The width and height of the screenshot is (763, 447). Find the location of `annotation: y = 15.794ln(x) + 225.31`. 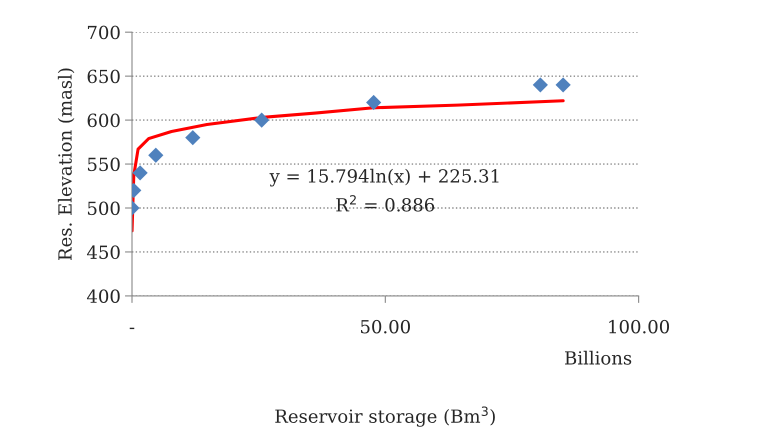

annotation: y = 15.794ln(x) + 225.31 is located at coordinates (384, 177).